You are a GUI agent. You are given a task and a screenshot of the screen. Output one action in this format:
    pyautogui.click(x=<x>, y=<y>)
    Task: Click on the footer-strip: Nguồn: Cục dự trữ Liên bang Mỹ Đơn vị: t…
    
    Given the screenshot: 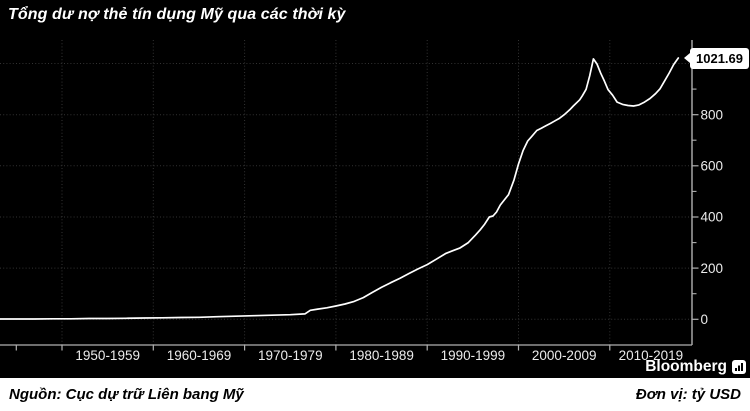 What is the action you would take?
    pyautogui.click(x=375, y=394)
    